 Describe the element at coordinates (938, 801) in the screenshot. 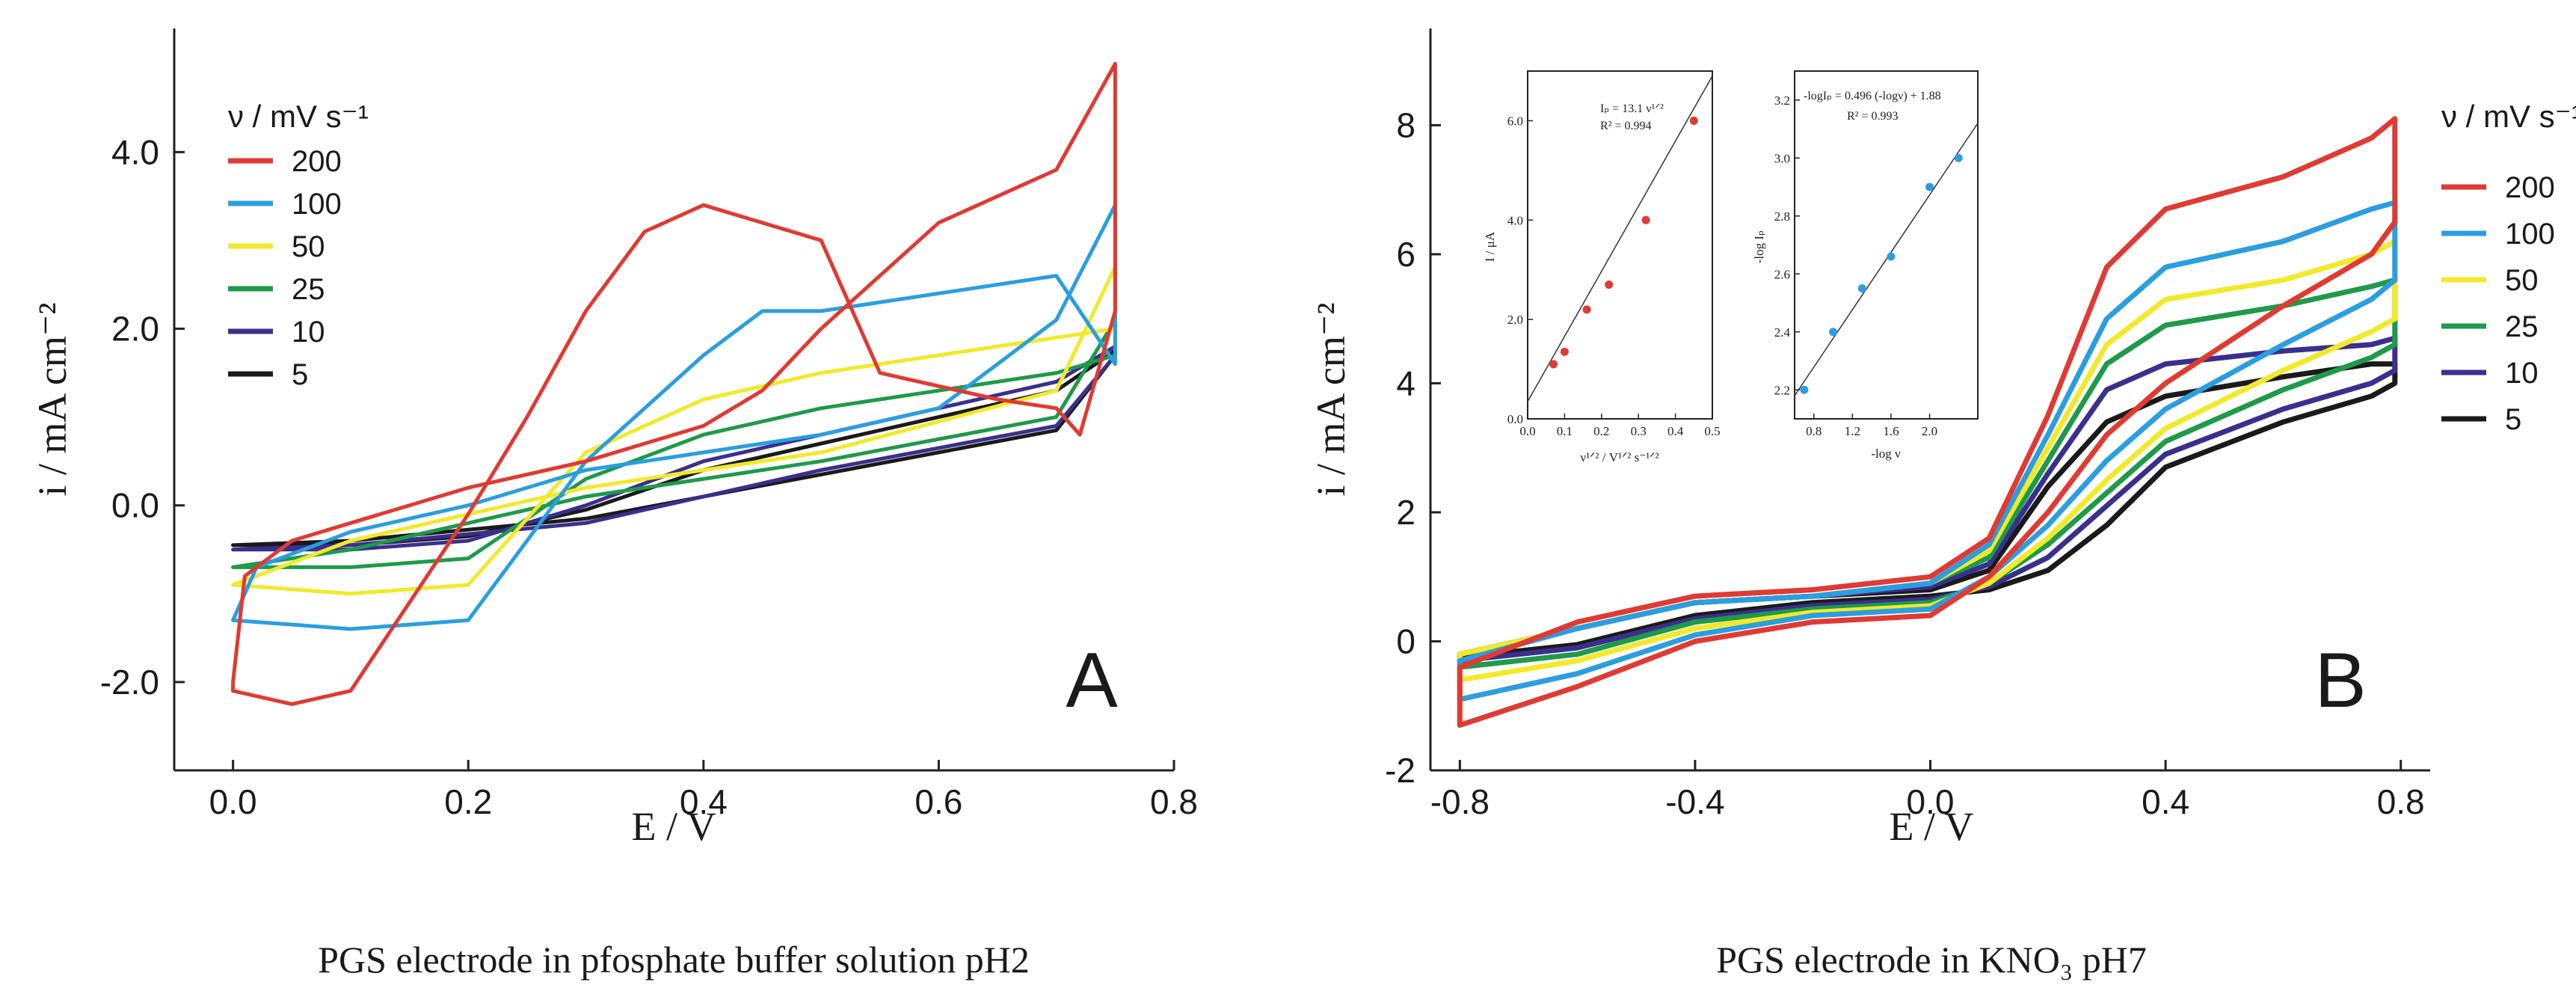

I see `x-tick-label: 0.6` at that location.